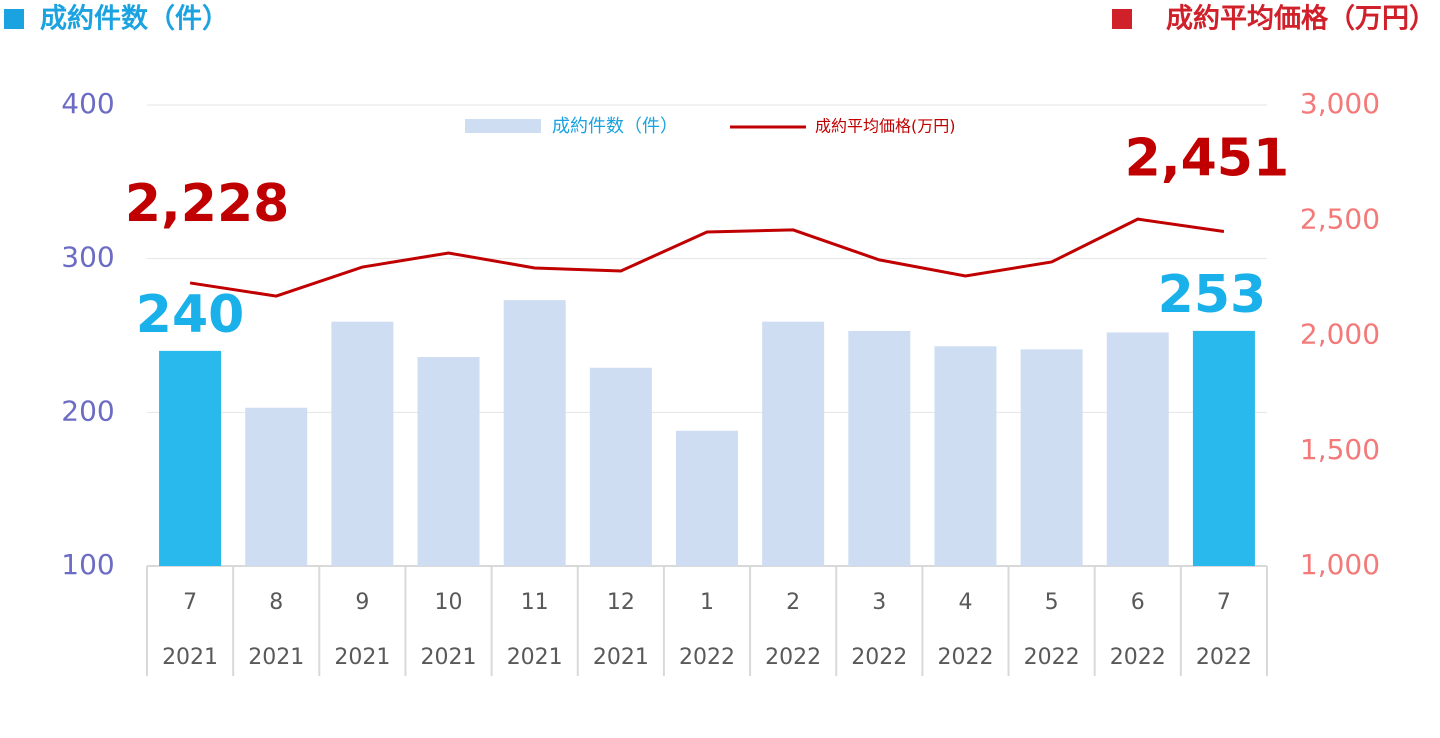 This screenshot has width=1440, height=738. I want to click on x-tick-label: 2, so click(793, 602).